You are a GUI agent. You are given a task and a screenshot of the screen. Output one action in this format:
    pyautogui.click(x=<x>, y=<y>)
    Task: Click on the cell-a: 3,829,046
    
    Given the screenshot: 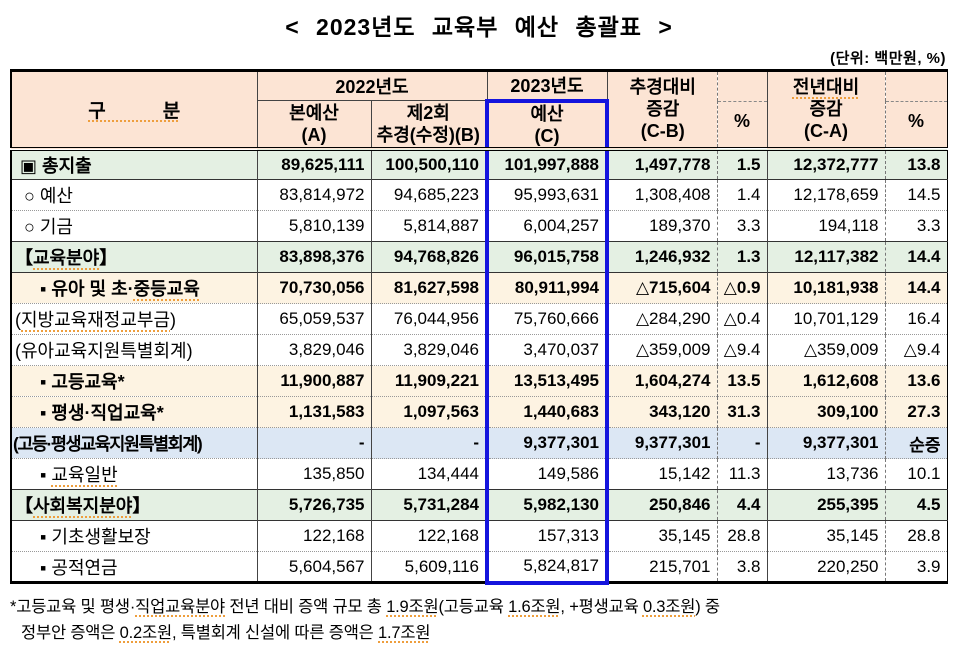 What is the action you would take?
    pyautogui.click(x=313, y=350)
    